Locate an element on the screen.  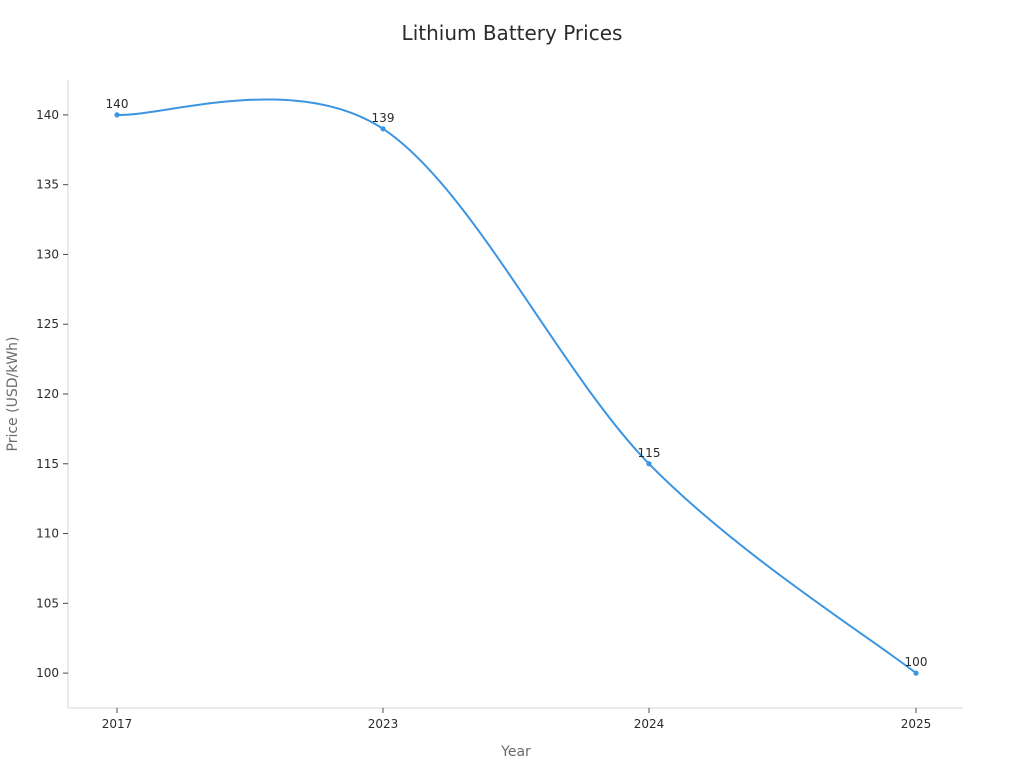
y-tick-label: 120 is located at coordinates (47, 394).